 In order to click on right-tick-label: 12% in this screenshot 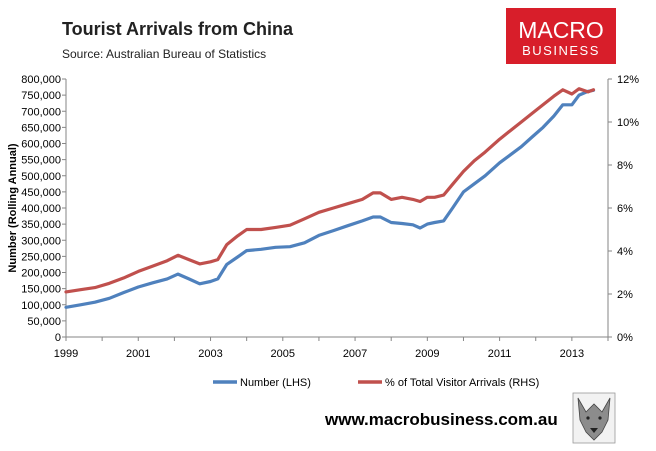, I will do `click(628, 80)`.